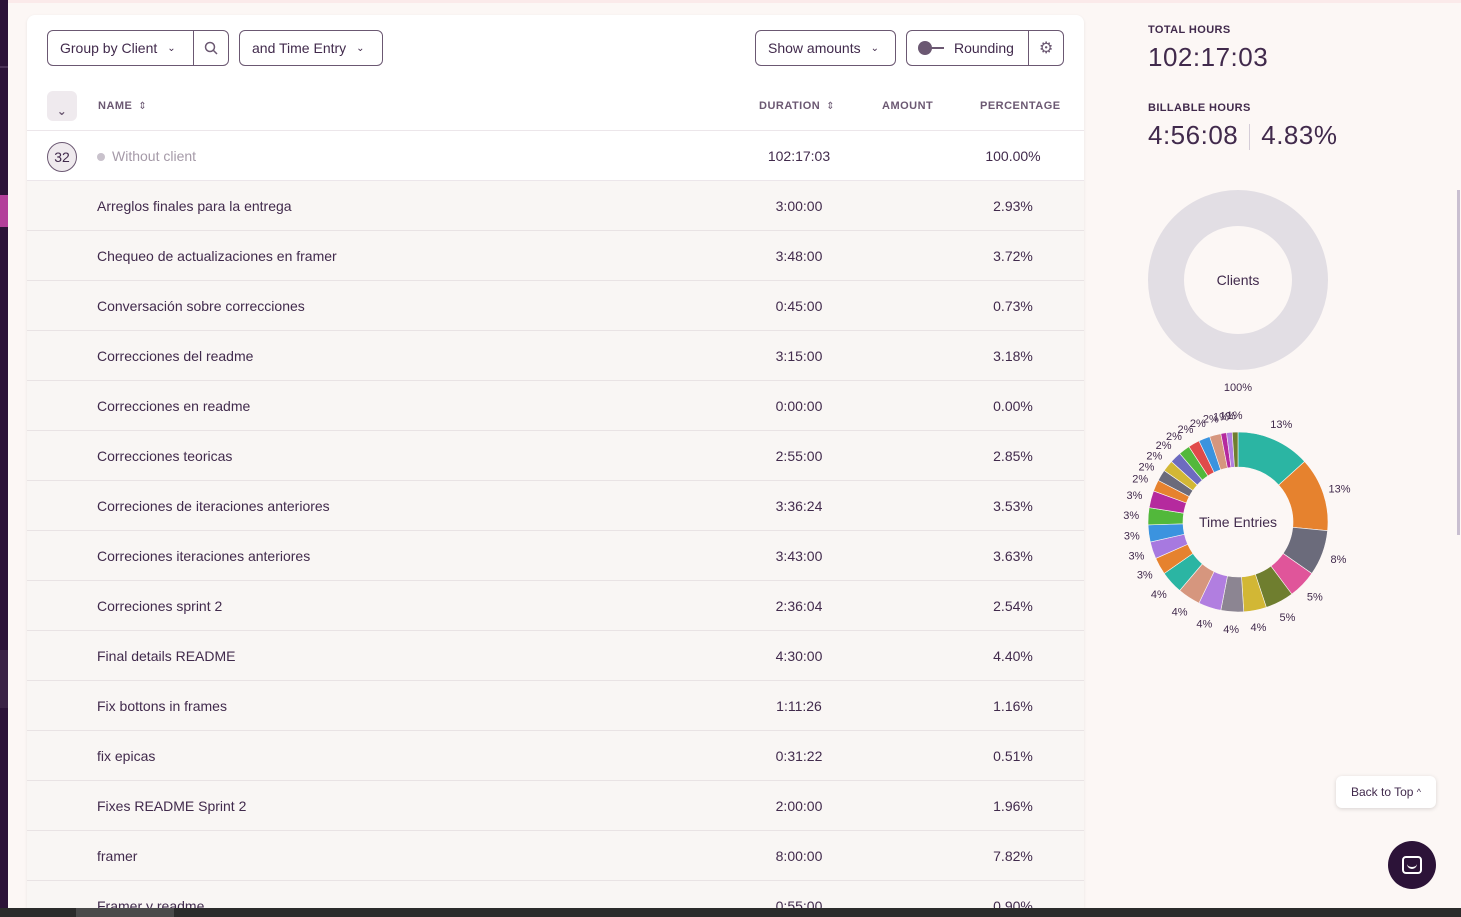 The width and height of the screenshot is (1461, 917). I want to click on table-row: Framer y readme 0:55:00 0.90%, so click(555, 894).